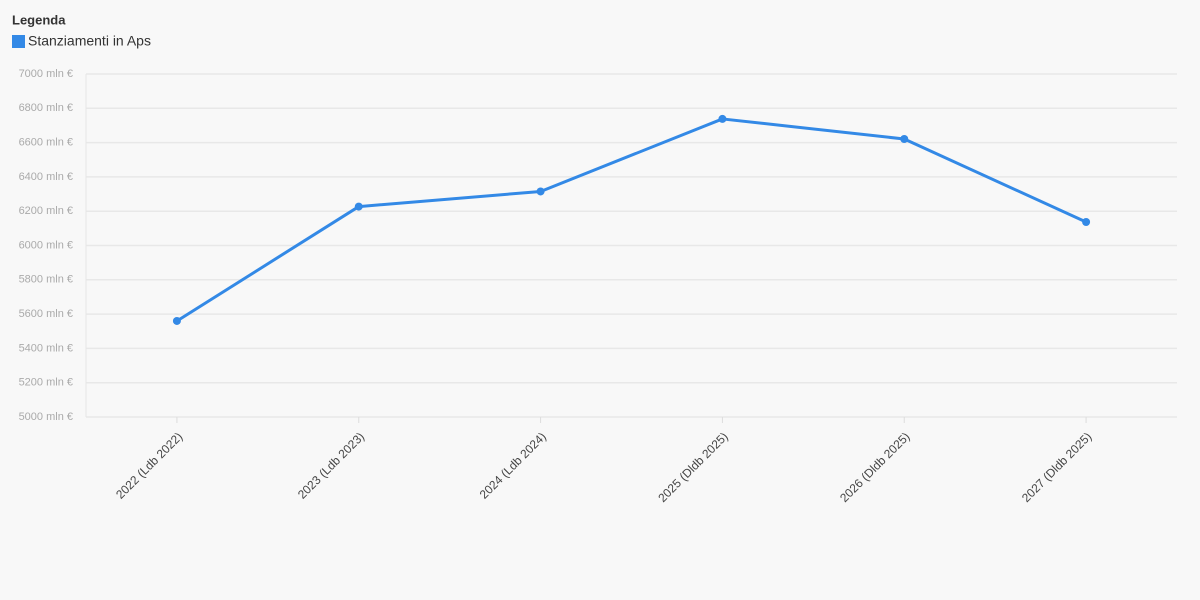 This screenshot has height=600, width=1200. Describe the element at coordinates (46, 348) in the screenshot. I see `y-tick-label: 5400 mln €` at that location.